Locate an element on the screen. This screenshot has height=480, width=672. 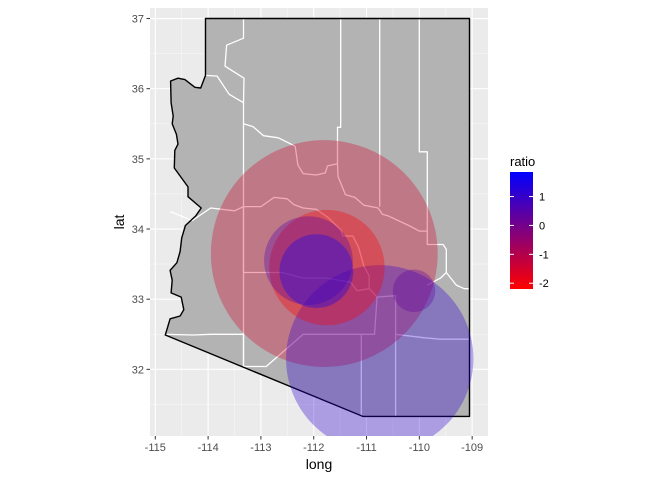
legend-tick-label: -2 is located at coordinates (544, 284).